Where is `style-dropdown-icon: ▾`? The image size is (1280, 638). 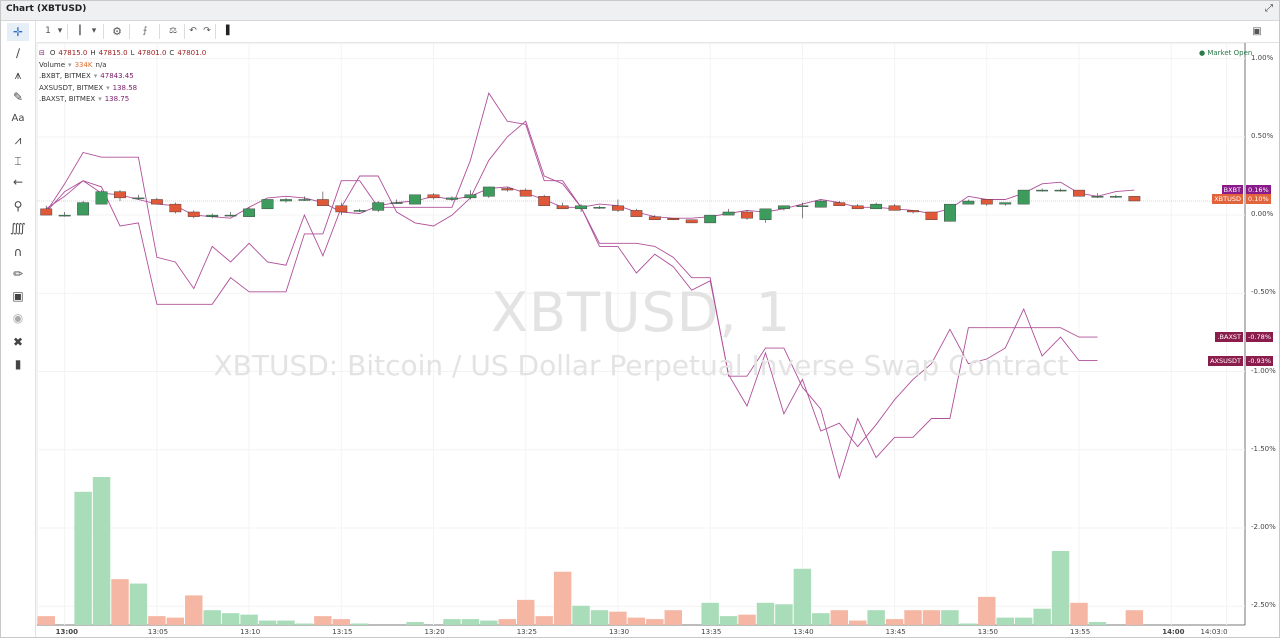 style-dropdown-icon: ▾ is located at coordinates (94, 31).